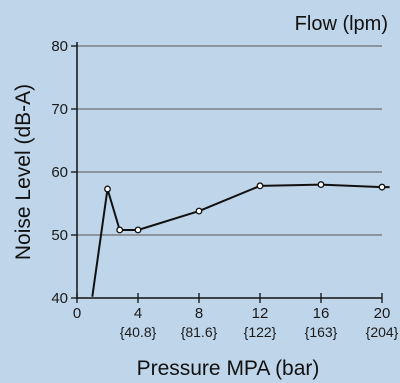 The image size is (400, 383). I want to click on y-tick-label: 70, so click(59, 109).